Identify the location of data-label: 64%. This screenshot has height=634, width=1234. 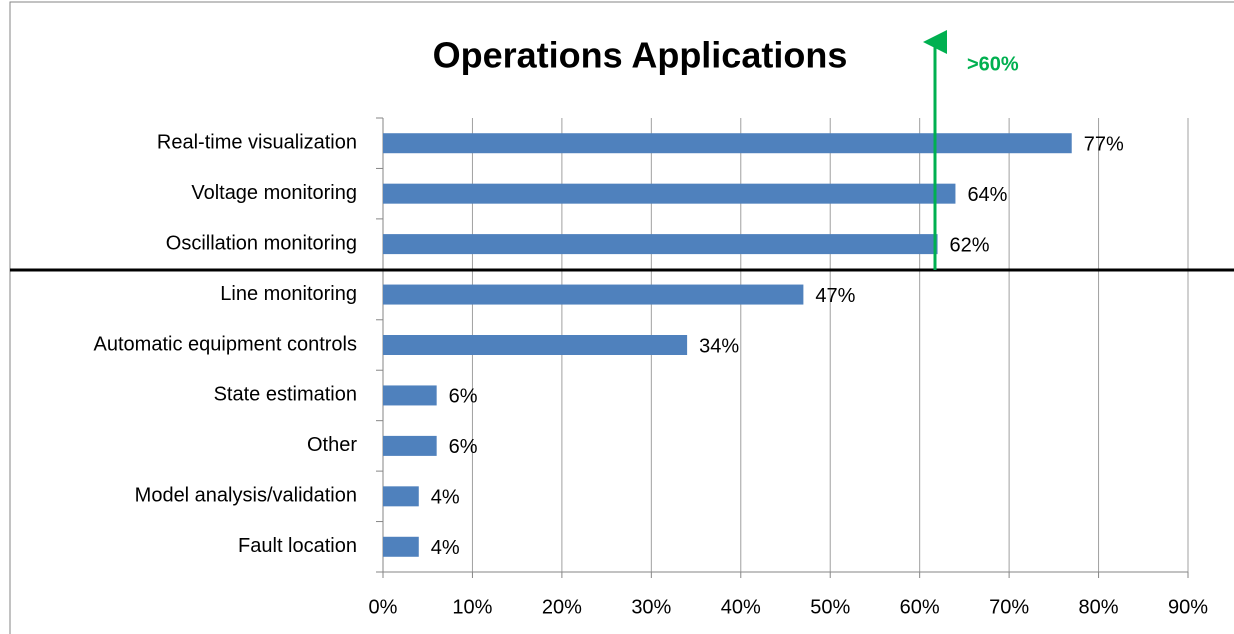
(987, 195).